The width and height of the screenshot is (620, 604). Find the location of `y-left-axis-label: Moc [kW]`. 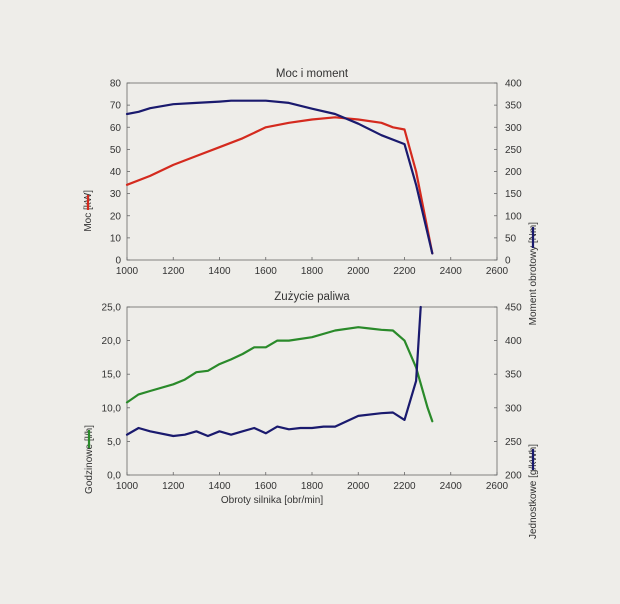

y-left-axis-label: Moc [kW] is located at coordinates (88, 211).